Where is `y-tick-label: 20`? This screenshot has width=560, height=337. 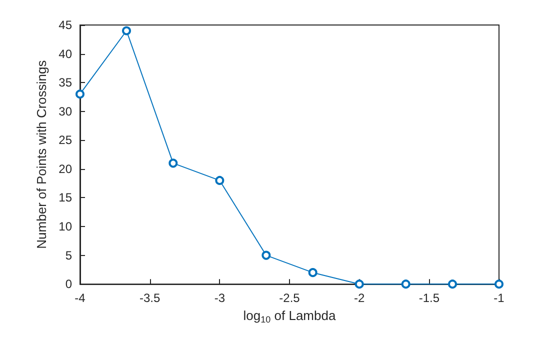
y-tick-label: 20 is located at coordinates (65, 169).